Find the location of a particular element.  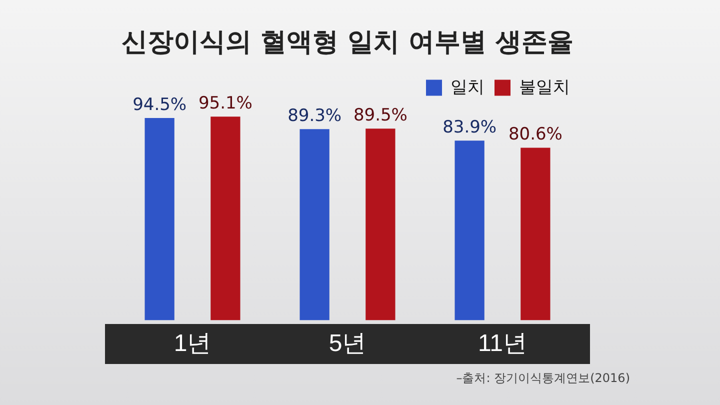

x-tick-label: 11년 is located at coordinates (502, 344).